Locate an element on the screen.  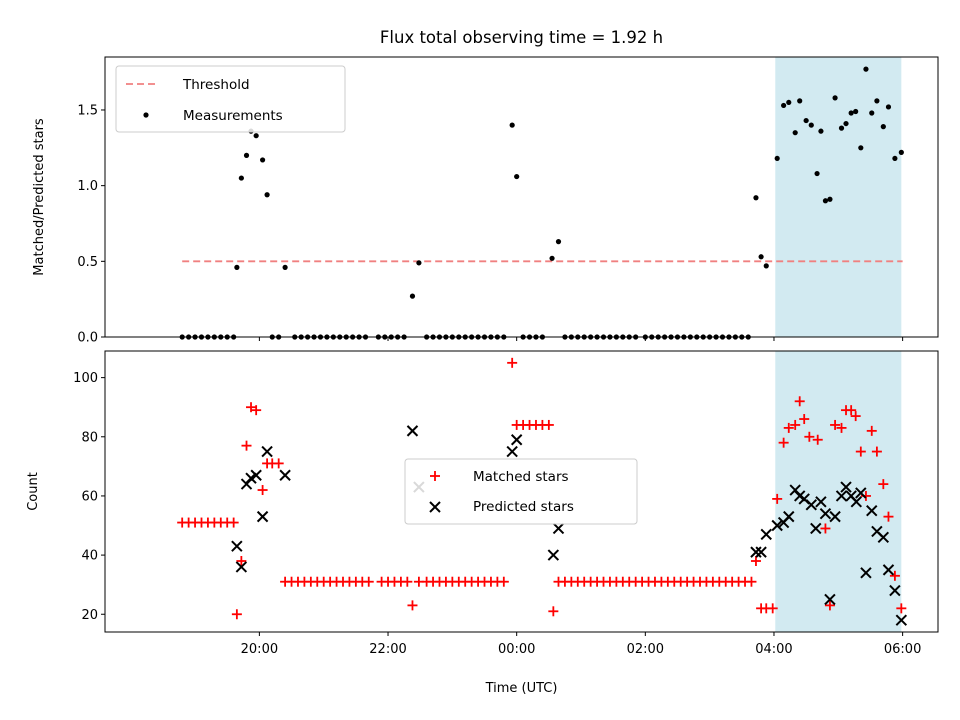
y-tick-label: 80 is located at coordinates (89, 437).